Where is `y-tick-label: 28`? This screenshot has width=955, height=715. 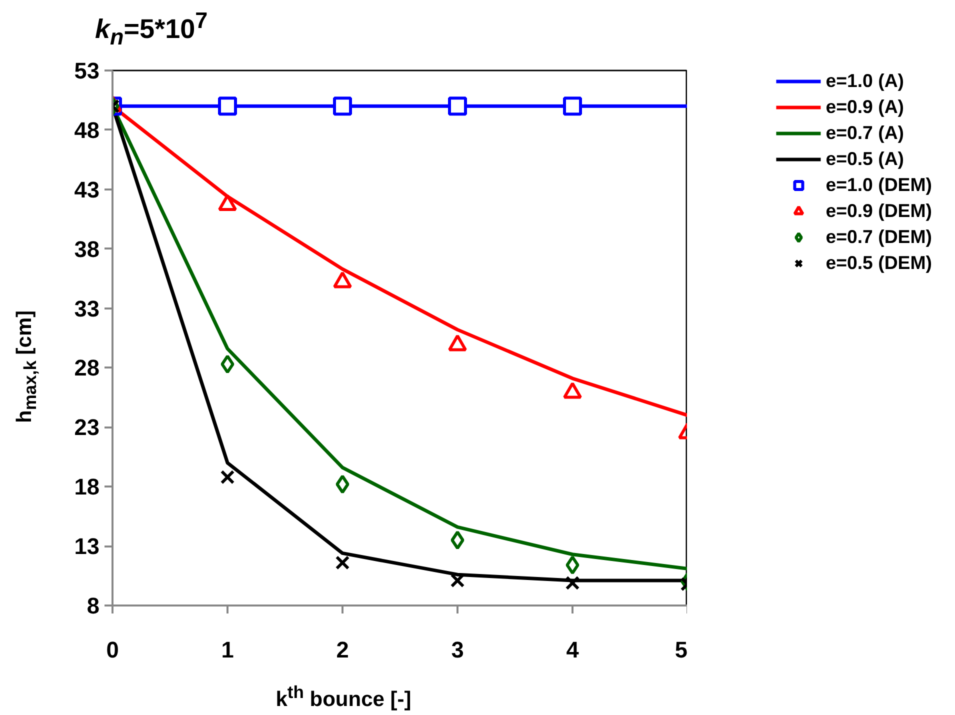
y-tick-label: 28 is located at coordinates (87, 367).